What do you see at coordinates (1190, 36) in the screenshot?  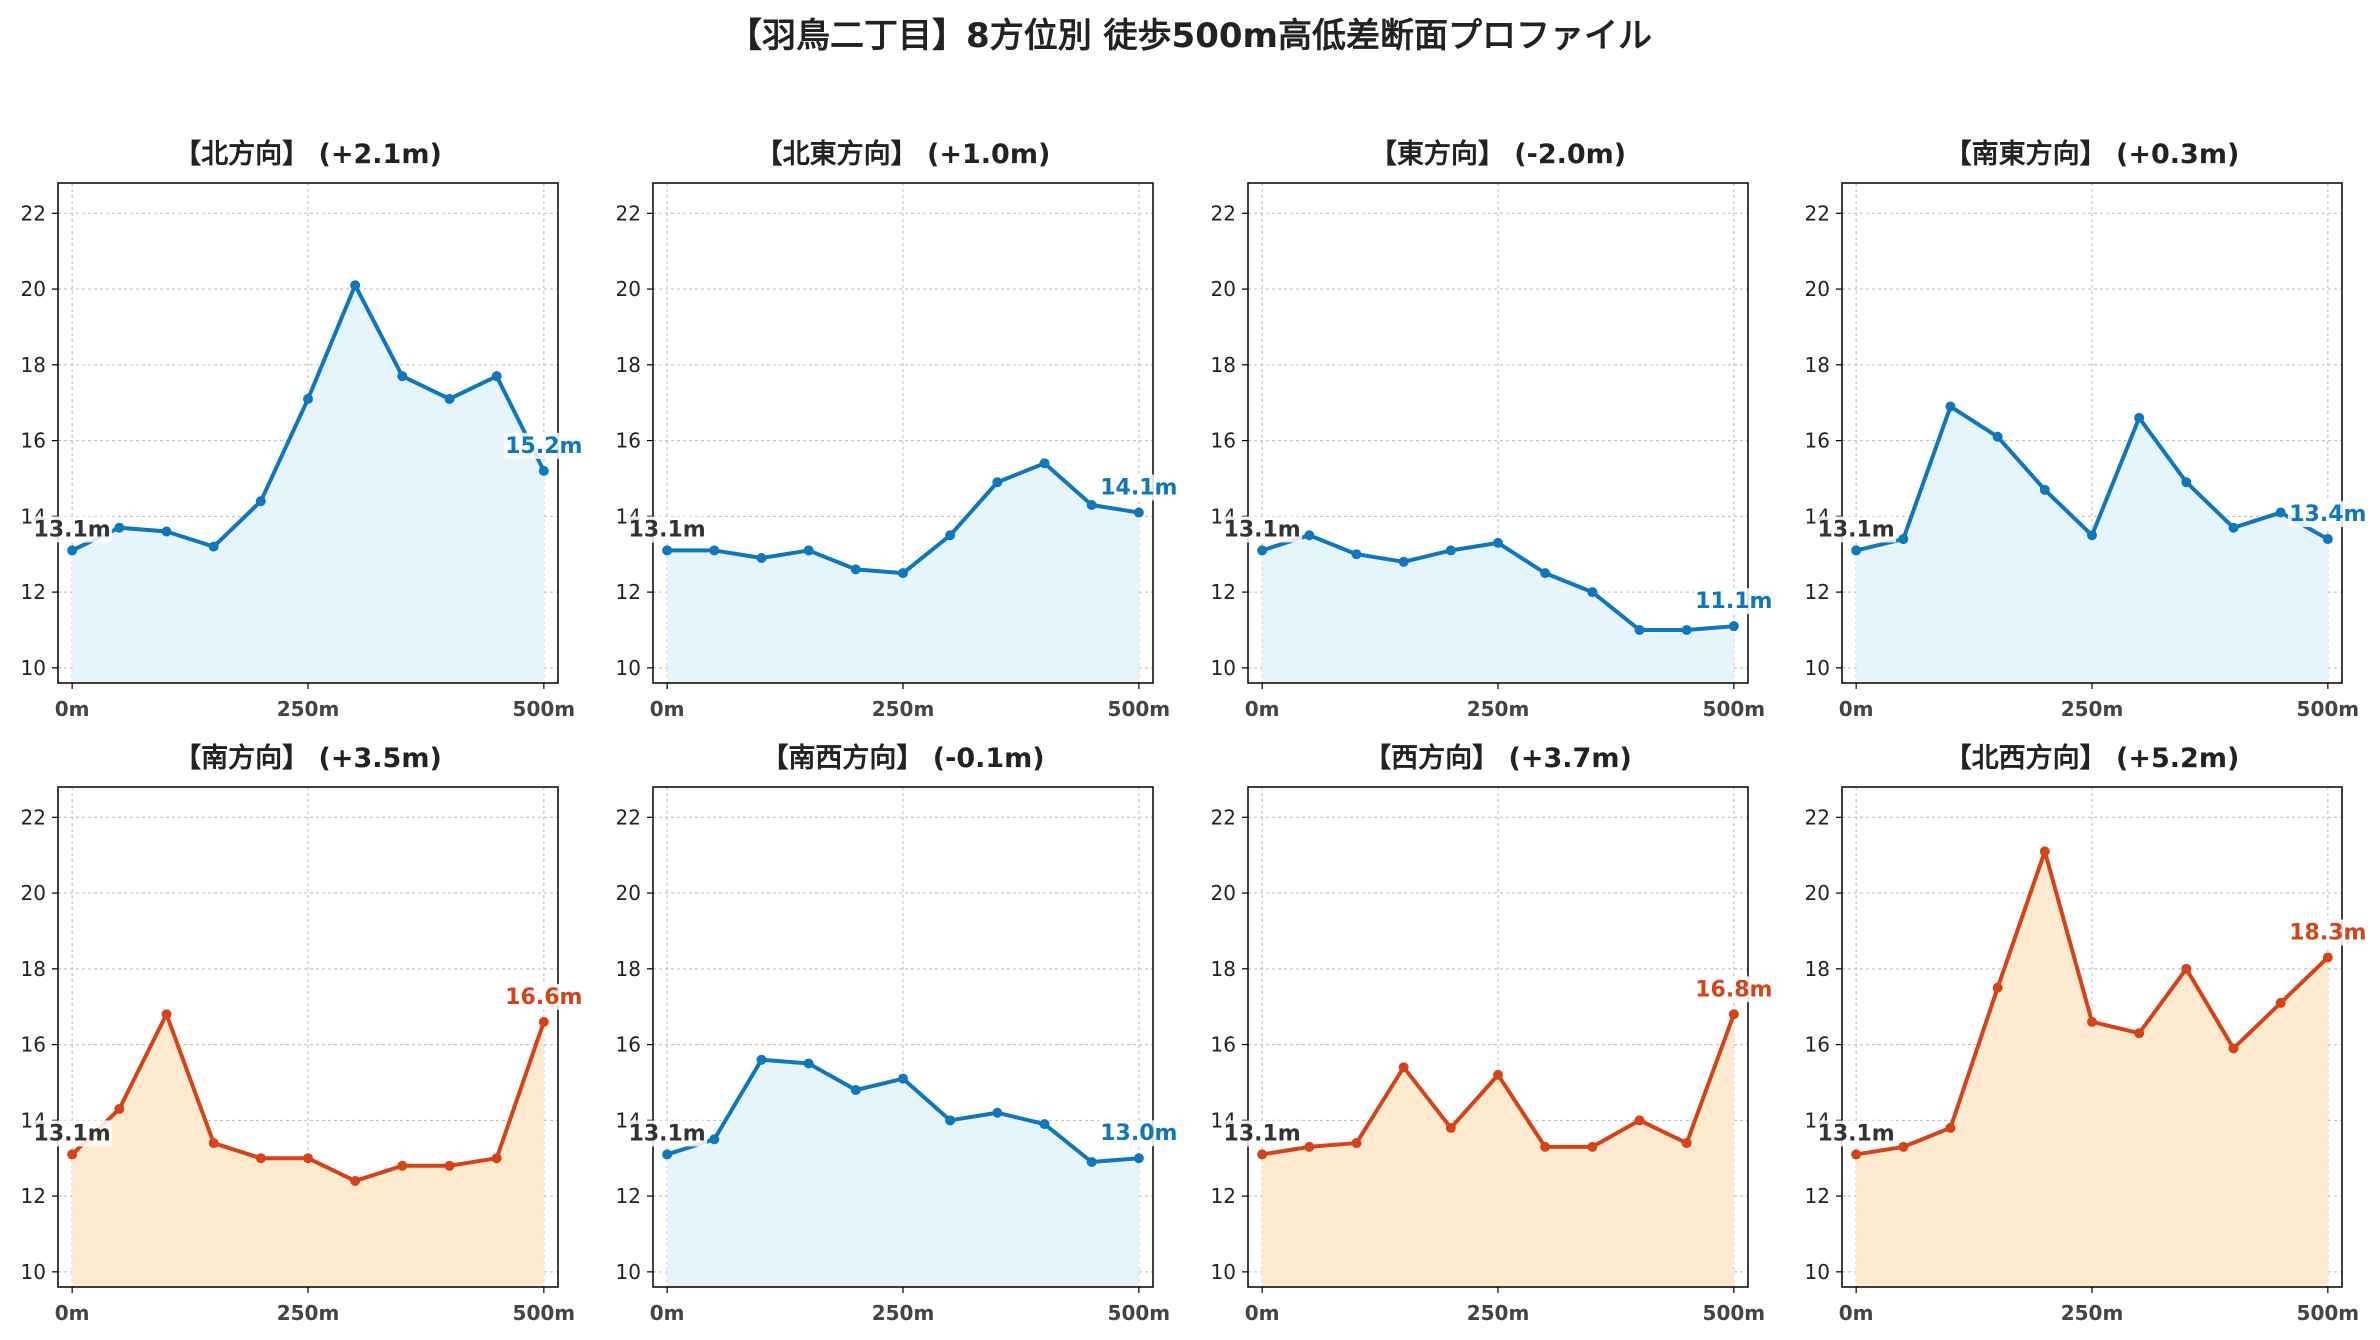 I see `figure-title: 【羽鳥二丁目】8方位別 徒歩500m高低差断面プロファイル` at bounding box center [1190, 36].